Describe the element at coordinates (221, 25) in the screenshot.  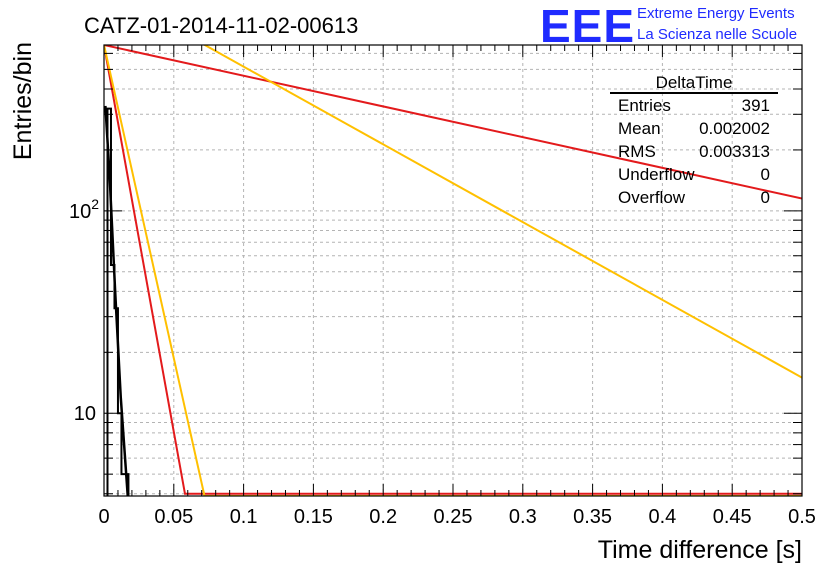
I see `chart-title: CATZ-01-2014-11-02-00613` at that location.